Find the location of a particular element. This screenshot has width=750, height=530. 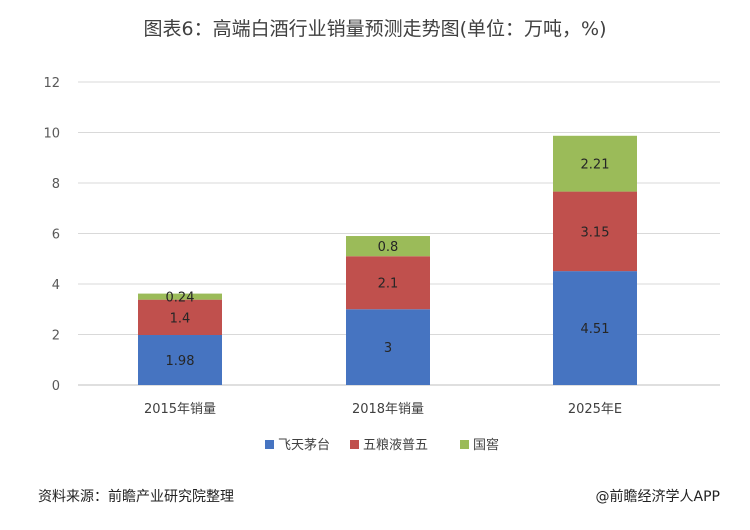

y-tick-label: 0 is located at coordinates (56, 386).